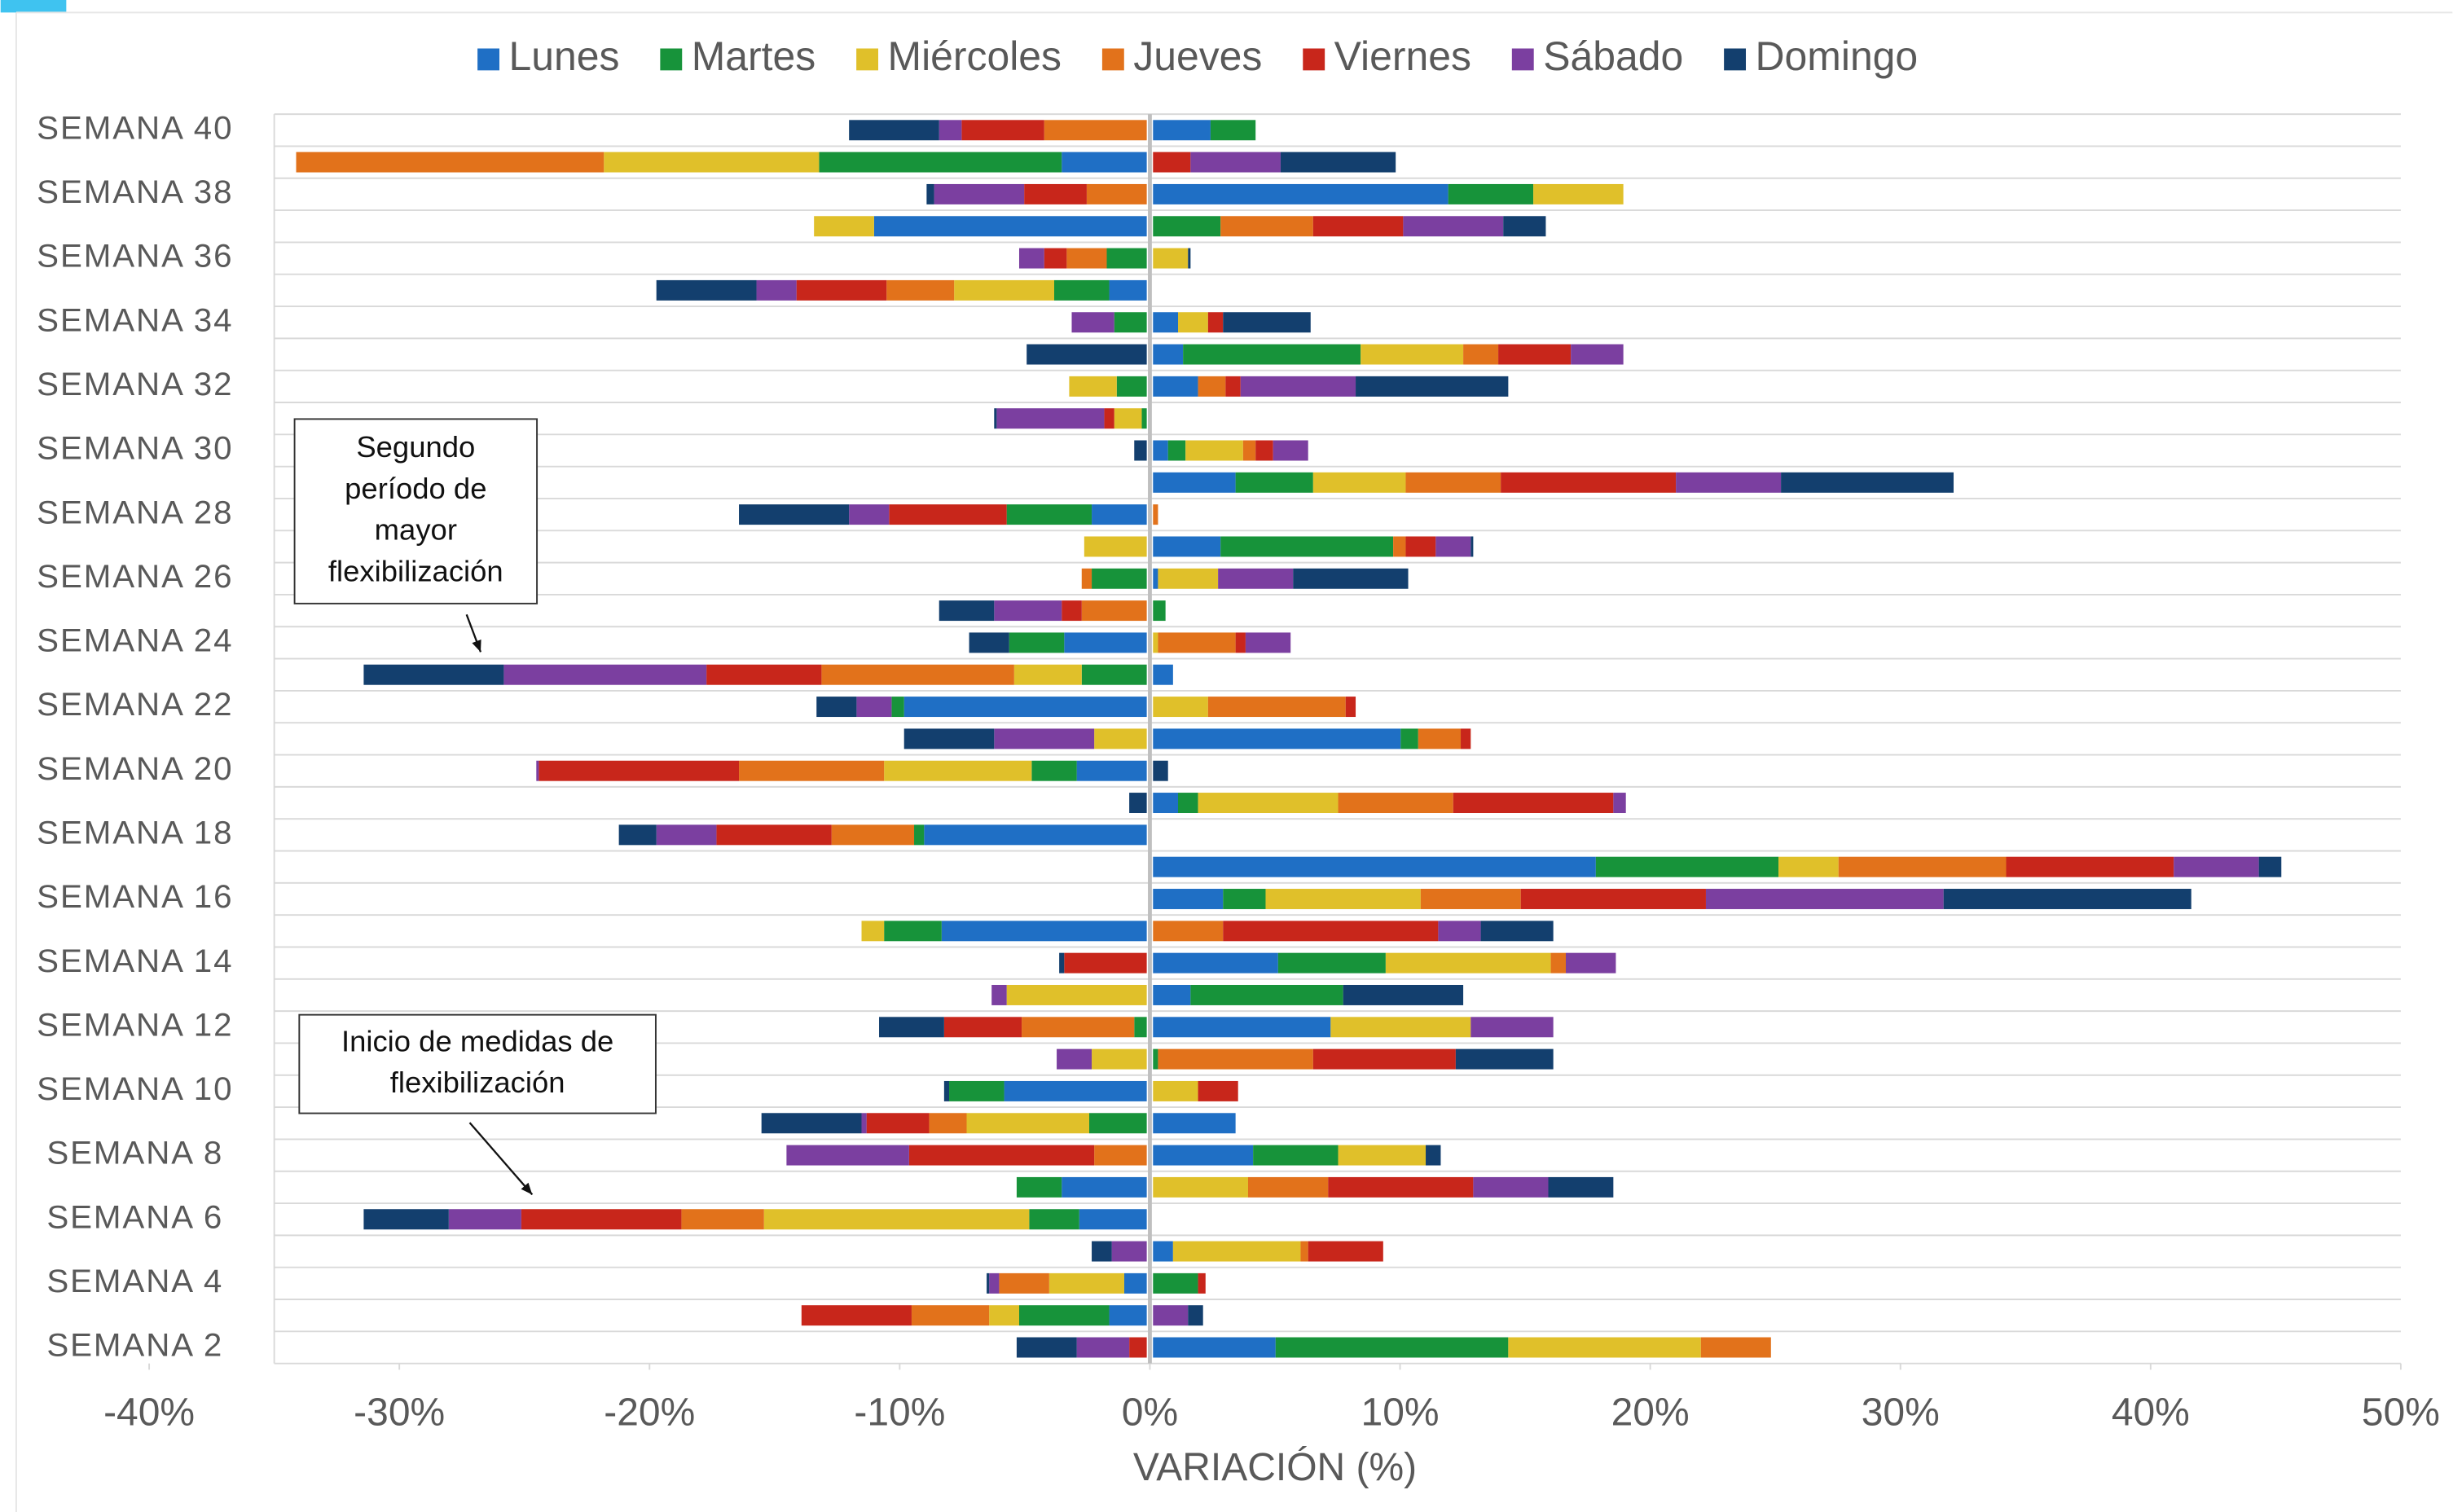 The width and height of the screenshot is (2453, 1512). What do you see at coordinates (1650, 1413) in the screenshot?
I see `x-tick-label: 20%` at bounding box center [1650, 1413].